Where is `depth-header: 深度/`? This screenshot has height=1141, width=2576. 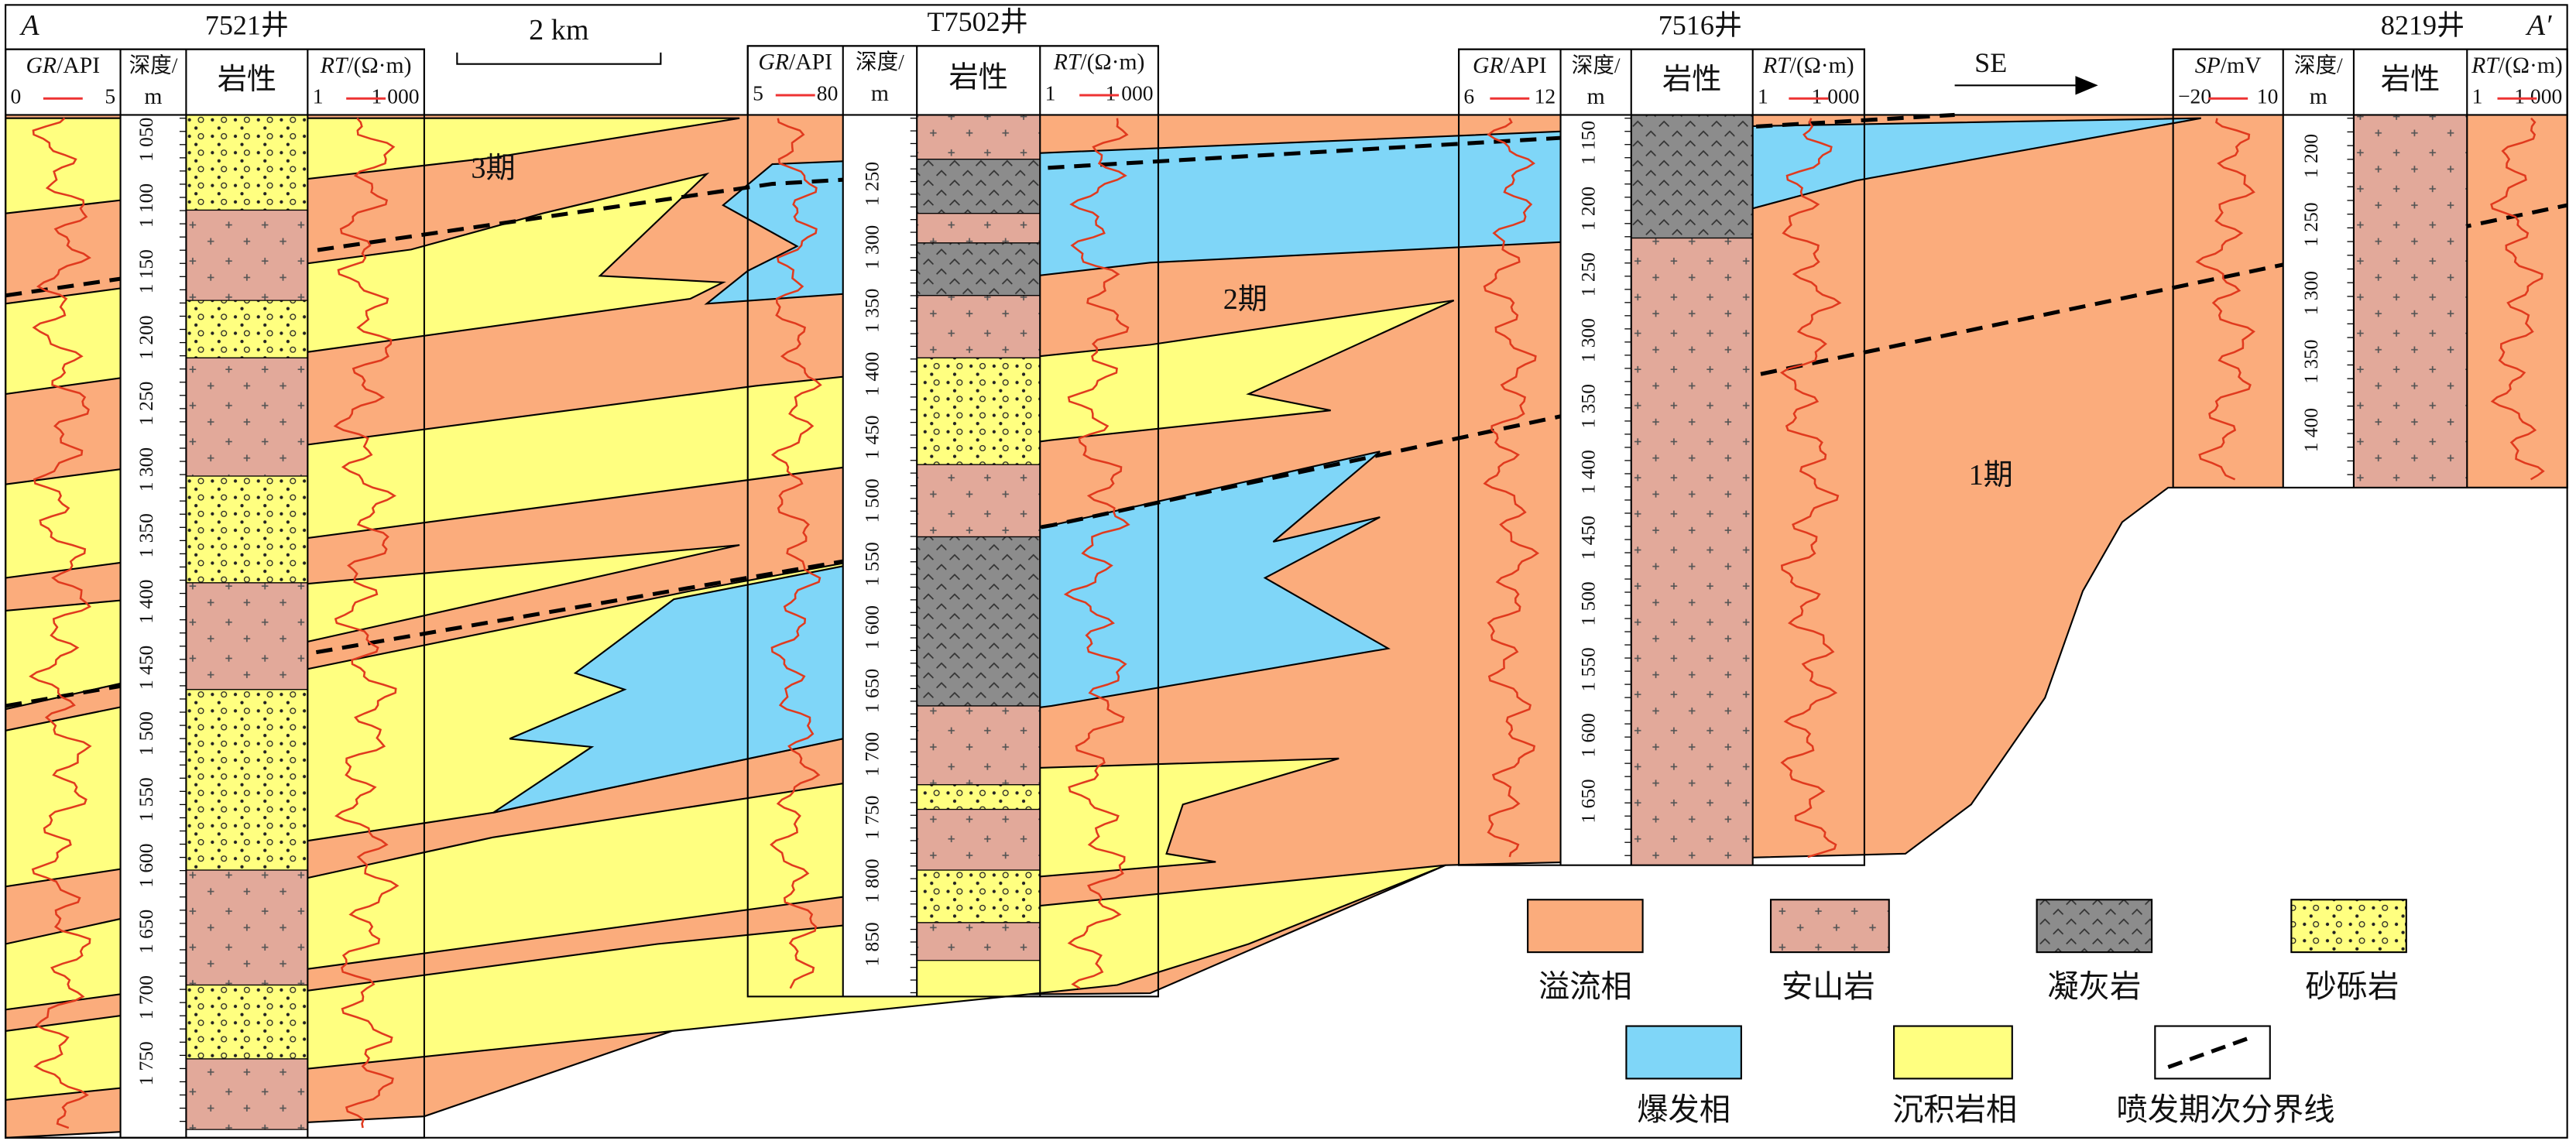 depth-header: 深度/ is located at coordinates (153, 65).